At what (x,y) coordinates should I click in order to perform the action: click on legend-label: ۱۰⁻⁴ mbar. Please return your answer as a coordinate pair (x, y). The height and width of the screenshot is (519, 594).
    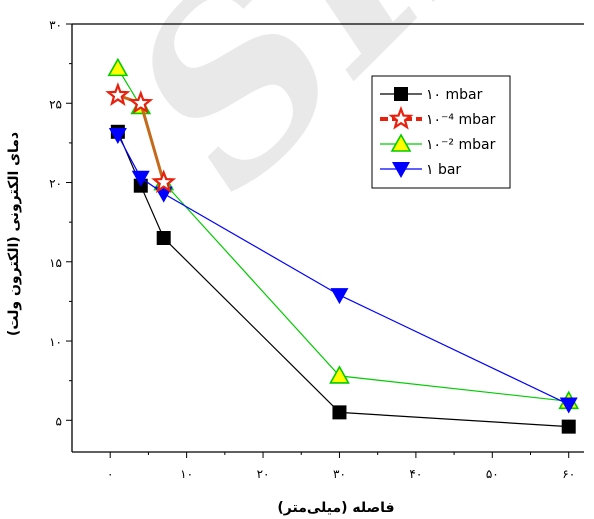
    Looking at the image, I should click on (461, 120).